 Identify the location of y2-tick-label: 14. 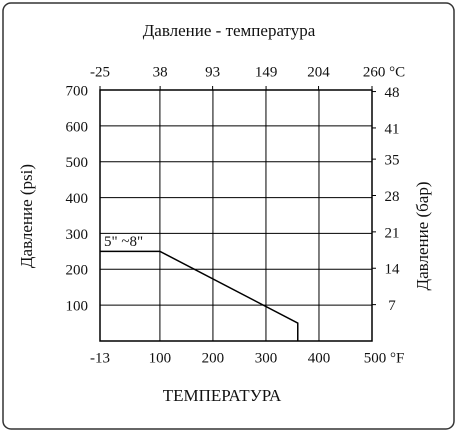
(393, 270).